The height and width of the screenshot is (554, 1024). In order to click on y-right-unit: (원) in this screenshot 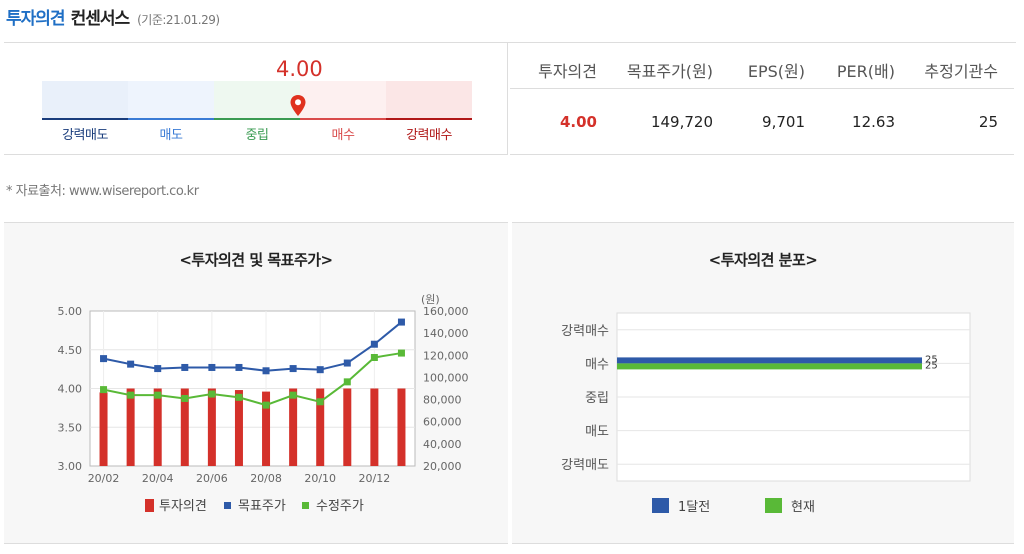, I will do `click(430, 299)`.